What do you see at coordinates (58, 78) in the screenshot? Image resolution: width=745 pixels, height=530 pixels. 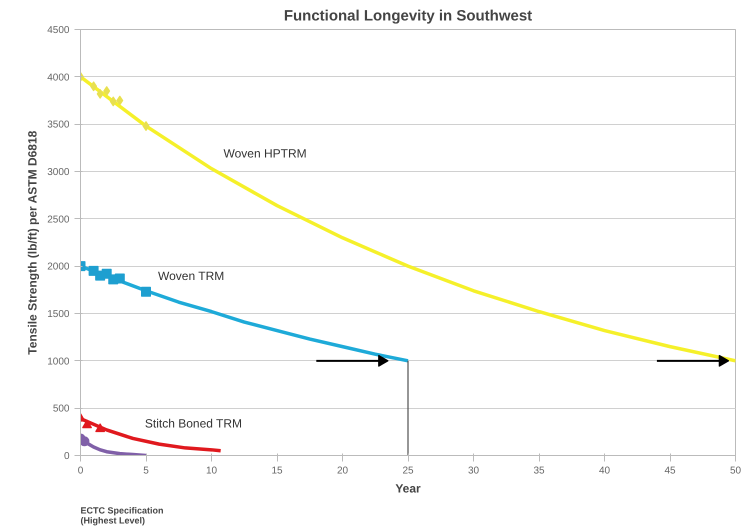 I see `y-tick-label: 4000` at bounding box center [58, 78].